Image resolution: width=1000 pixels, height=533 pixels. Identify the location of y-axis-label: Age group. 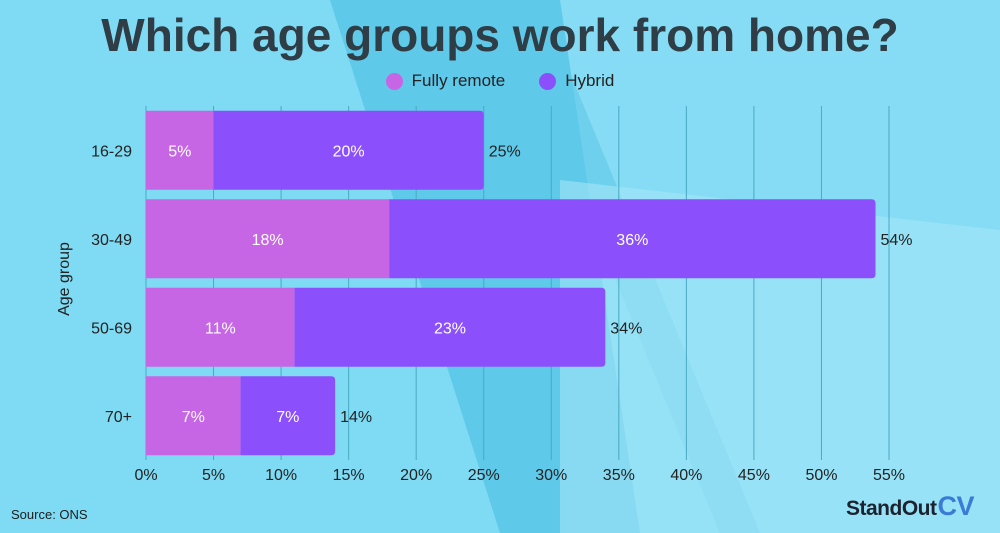
(64, 279).